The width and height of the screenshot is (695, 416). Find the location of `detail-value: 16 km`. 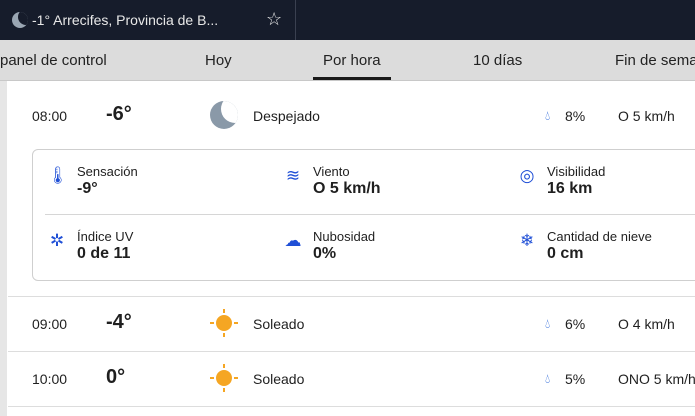

detail-value: 16 km is located at coordinates (570, 188).